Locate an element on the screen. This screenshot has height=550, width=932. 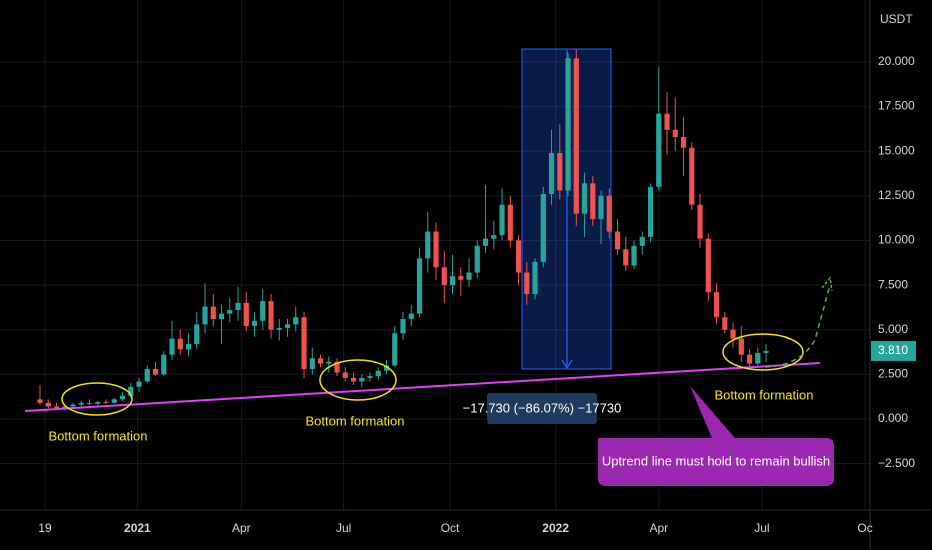
callout-box is located at coordinates (716, 436).